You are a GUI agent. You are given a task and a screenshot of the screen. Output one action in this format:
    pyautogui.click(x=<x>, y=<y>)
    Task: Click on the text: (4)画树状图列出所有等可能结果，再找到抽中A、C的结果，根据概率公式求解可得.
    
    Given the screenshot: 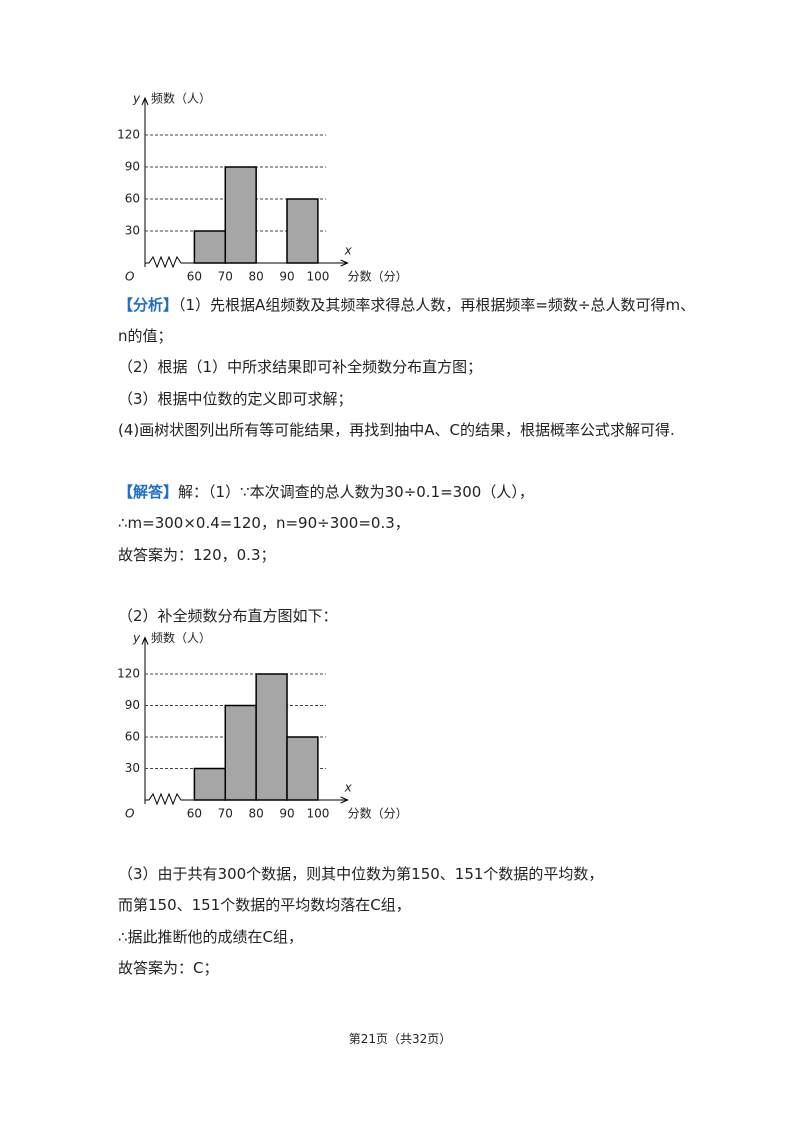 What is the action you would take?
    pyautogui.click(x=396, y=430)
    